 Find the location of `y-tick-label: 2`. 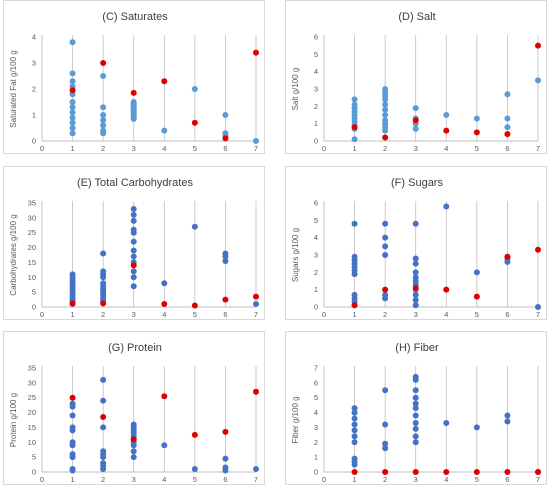

y-tick-label: 2 is located at coordinates (316, 442).